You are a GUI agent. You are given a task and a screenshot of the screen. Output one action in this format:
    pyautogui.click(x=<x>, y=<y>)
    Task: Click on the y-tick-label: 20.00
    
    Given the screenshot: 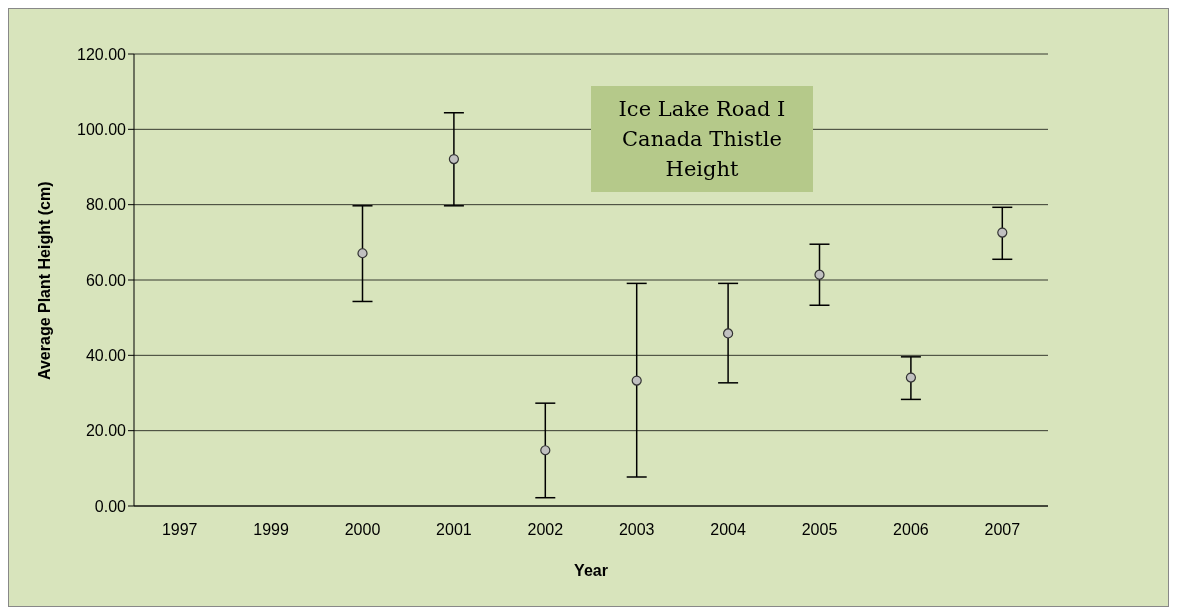 What is the action you would take?
    pyautogui.click(x=106, y=431)
    